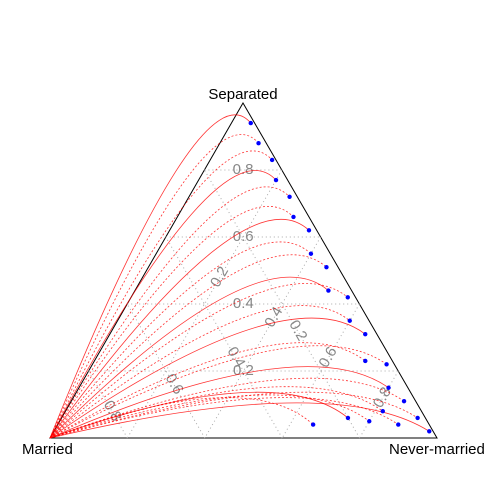 The height and width of the screenshot is (494, 489). Describe the element at coordinates (243, 236) in the screenshot. I see `tick-label: 0.6` at that location.